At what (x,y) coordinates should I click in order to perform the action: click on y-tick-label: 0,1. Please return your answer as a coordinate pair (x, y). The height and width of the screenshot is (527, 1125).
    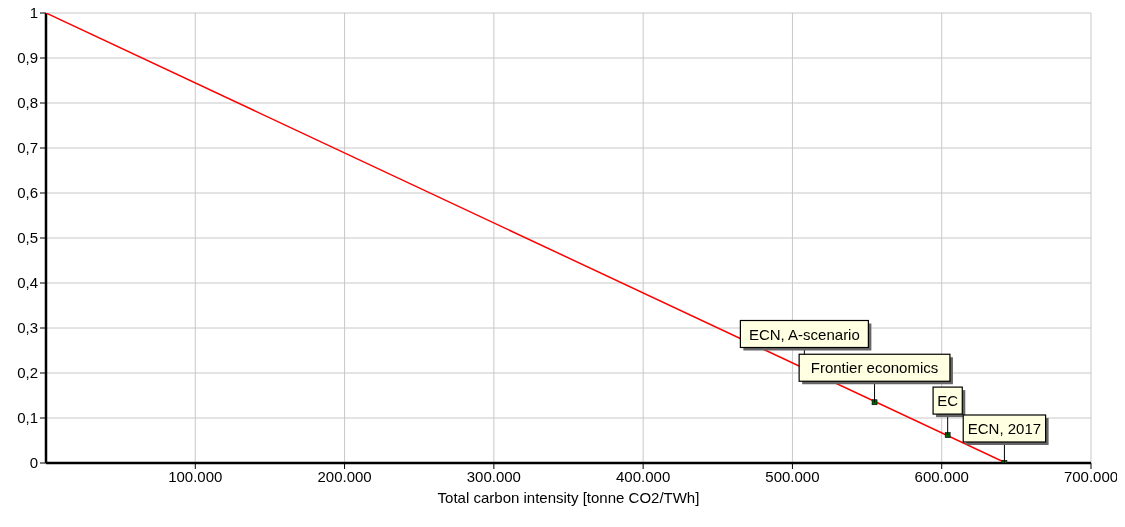
    Looking at the image, I should click on (27, 417).